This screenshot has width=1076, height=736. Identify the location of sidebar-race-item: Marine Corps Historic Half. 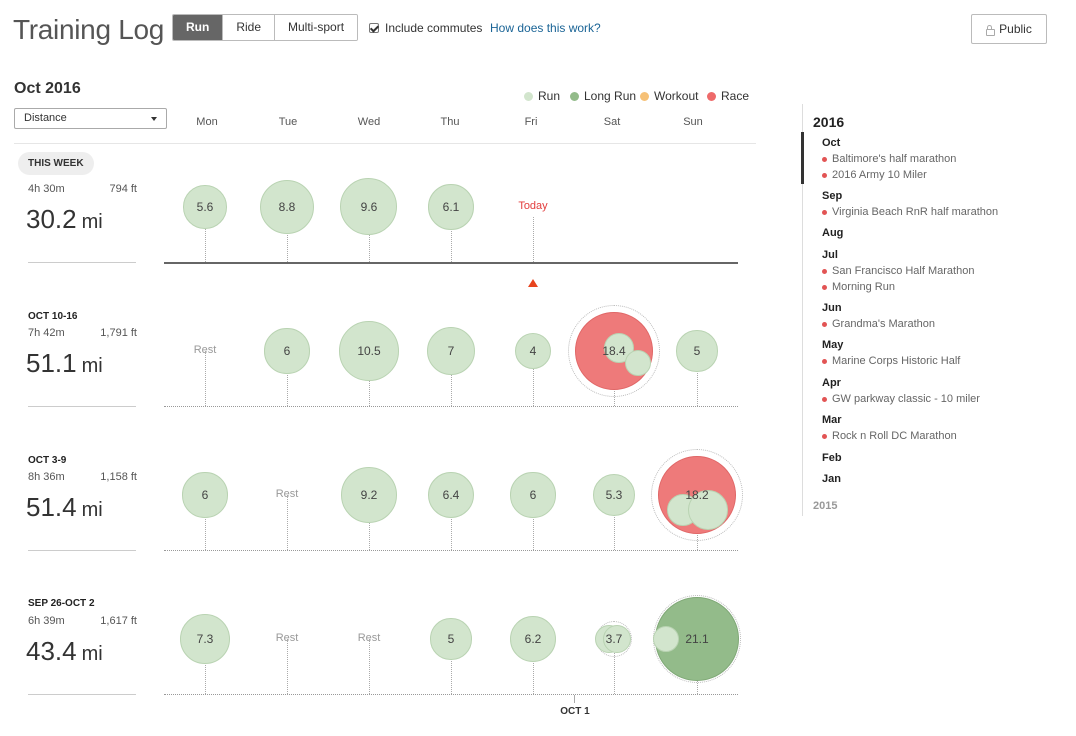
(891, 361).